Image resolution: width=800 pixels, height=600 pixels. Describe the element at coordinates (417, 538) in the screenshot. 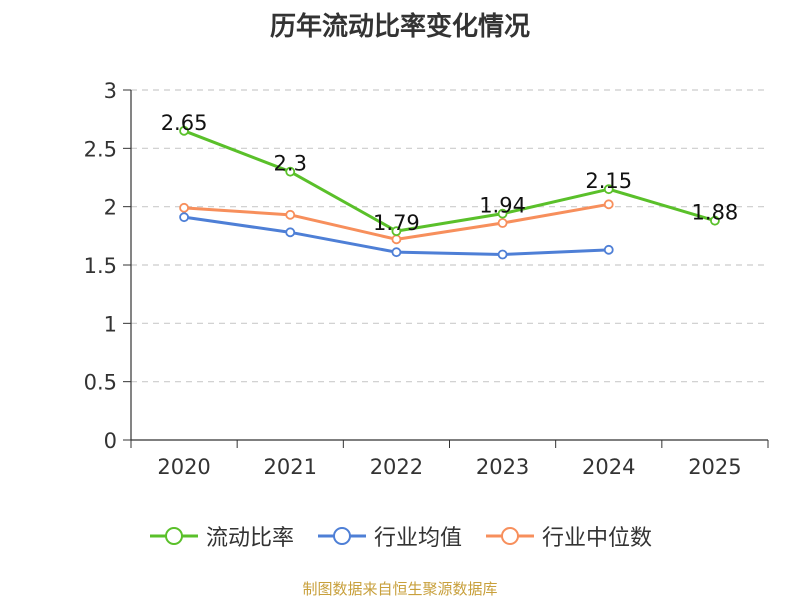

I see `legend-label: 行业均值` at that location.